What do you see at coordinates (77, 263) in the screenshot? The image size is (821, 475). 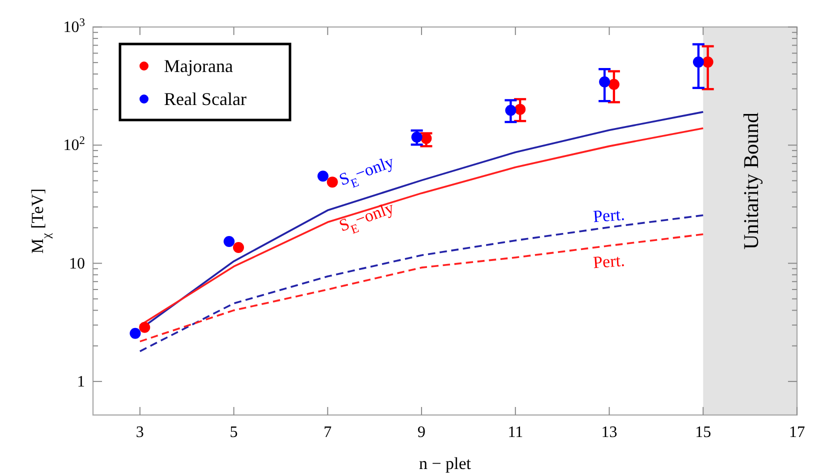 I see `y-tick-label: 10` at bounding box center [77, 263].